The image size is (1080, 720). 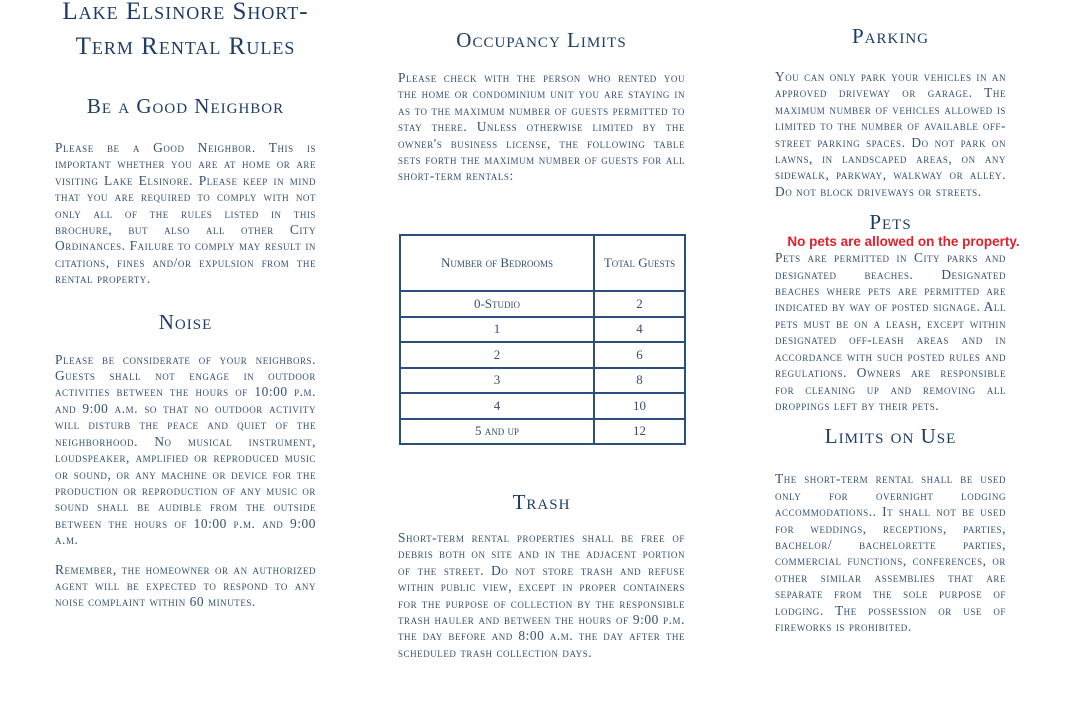 What do you see at coordinates (497, 380) in the screenshot?
I see `bedrooms-cell: 3` at bounding box center [497, 380].